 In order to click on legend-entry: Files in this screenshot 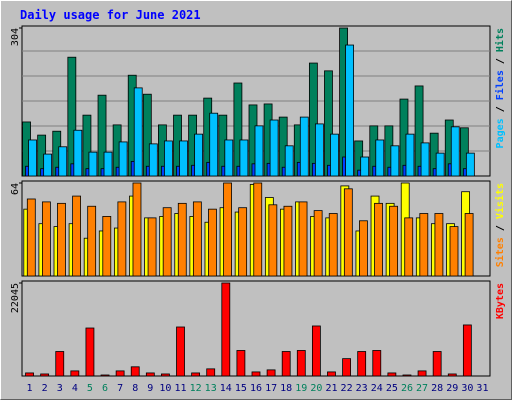, I will do `click(500, 85)`.